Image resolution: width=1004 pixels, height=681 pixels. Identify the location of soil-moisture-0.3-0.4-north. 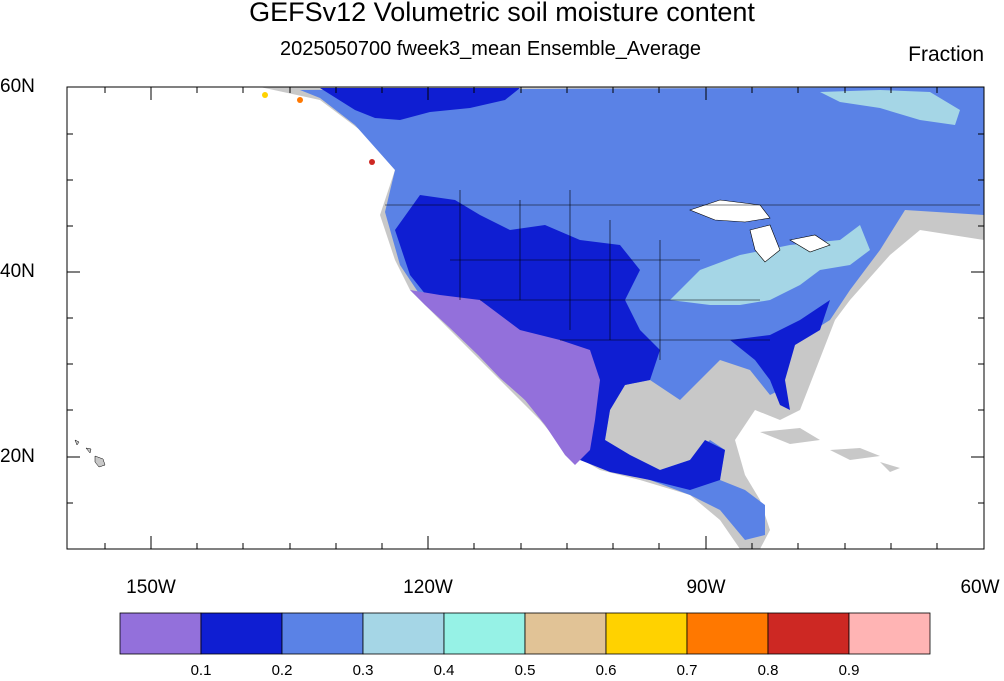
(890, 107).